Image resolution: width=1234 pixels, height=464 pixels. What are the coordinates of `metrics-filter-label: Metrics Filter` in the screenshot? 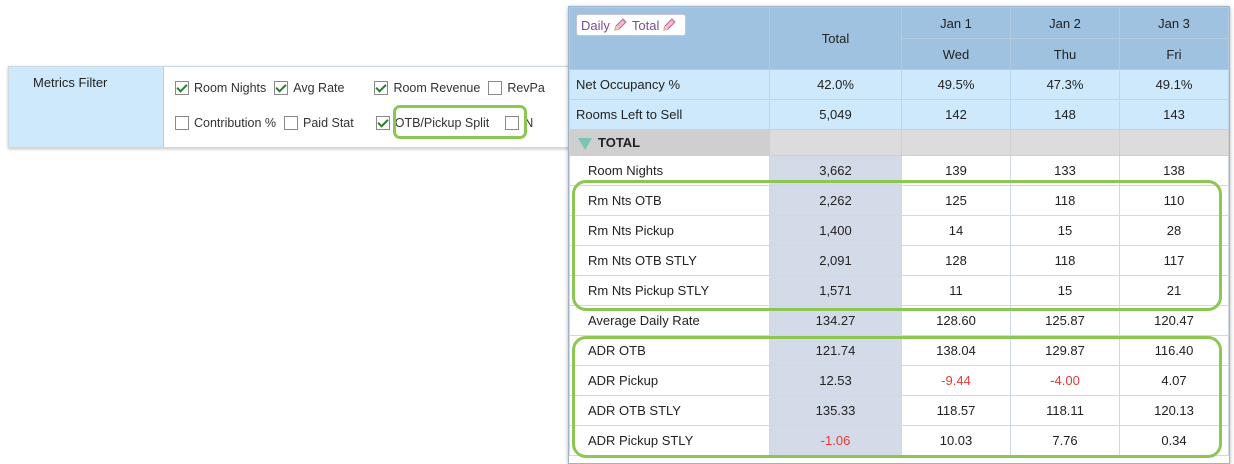 It's located at (70, 82).